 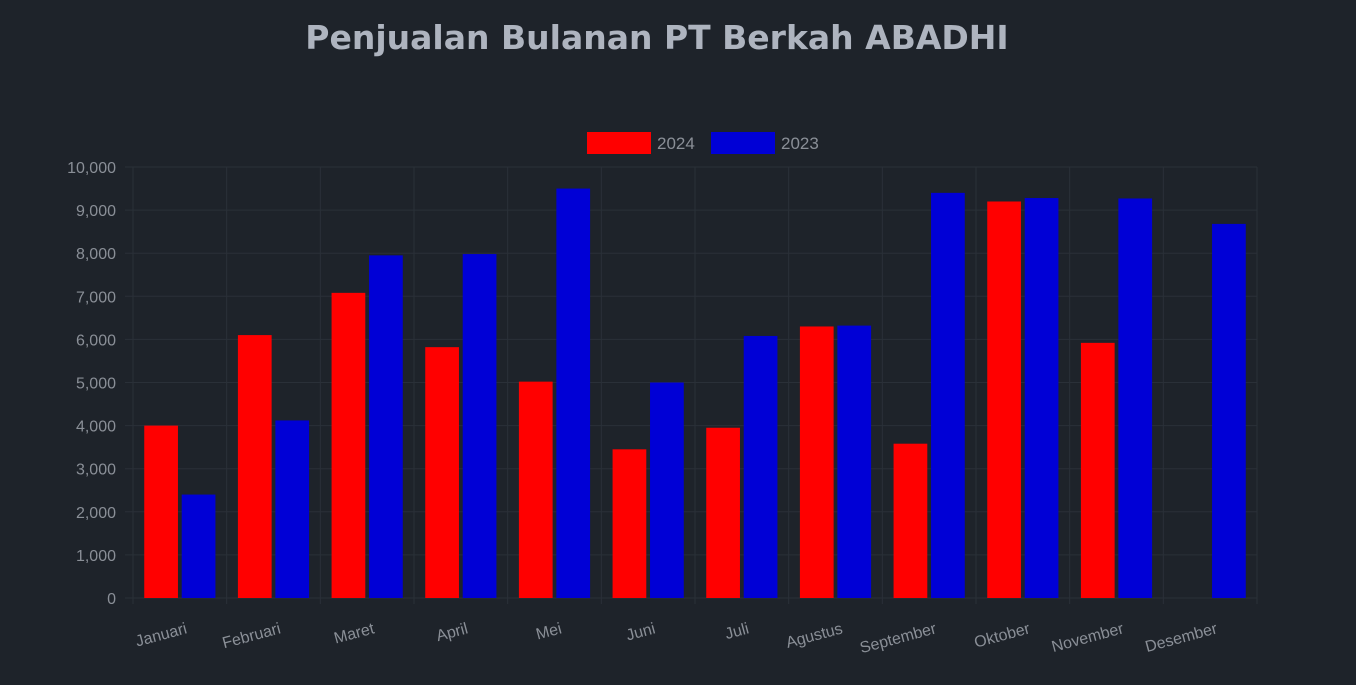 What do you see at coordinates (96, 470) in the screenshot?
I see `y-tick-label: 3,000` at bounding box center [96, 470].